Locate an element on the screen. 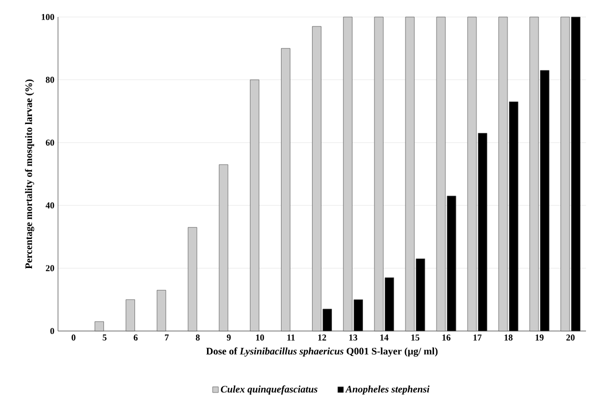  x-tick-label: 15 is located at coordinates (415, 337).